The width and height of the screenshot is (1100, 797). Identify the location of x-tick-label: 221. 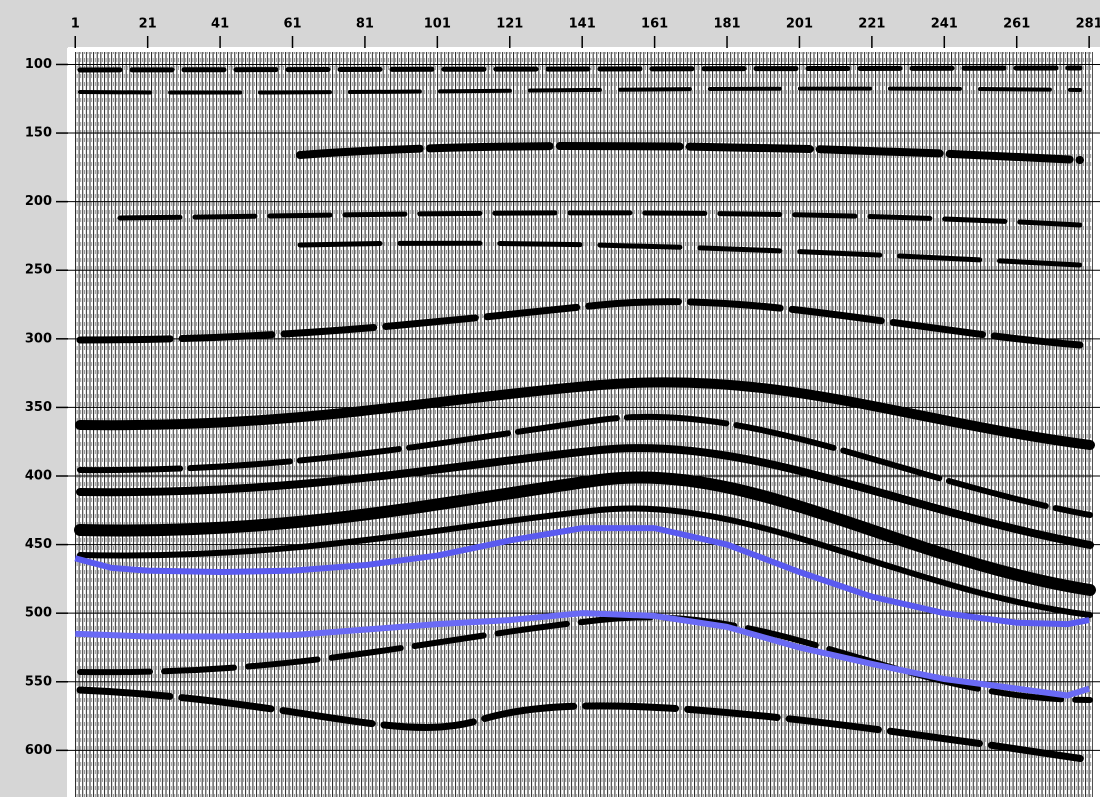
(871, 24).